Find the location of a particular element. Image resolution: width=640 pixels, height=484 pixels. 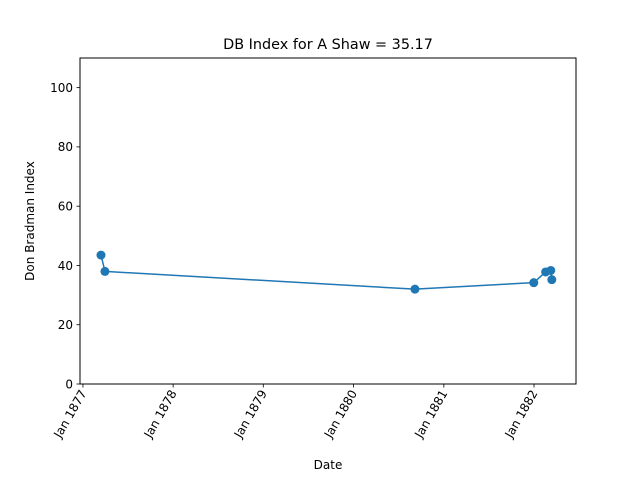

y-tick-label: 0 is located at coordinates (69, 384).